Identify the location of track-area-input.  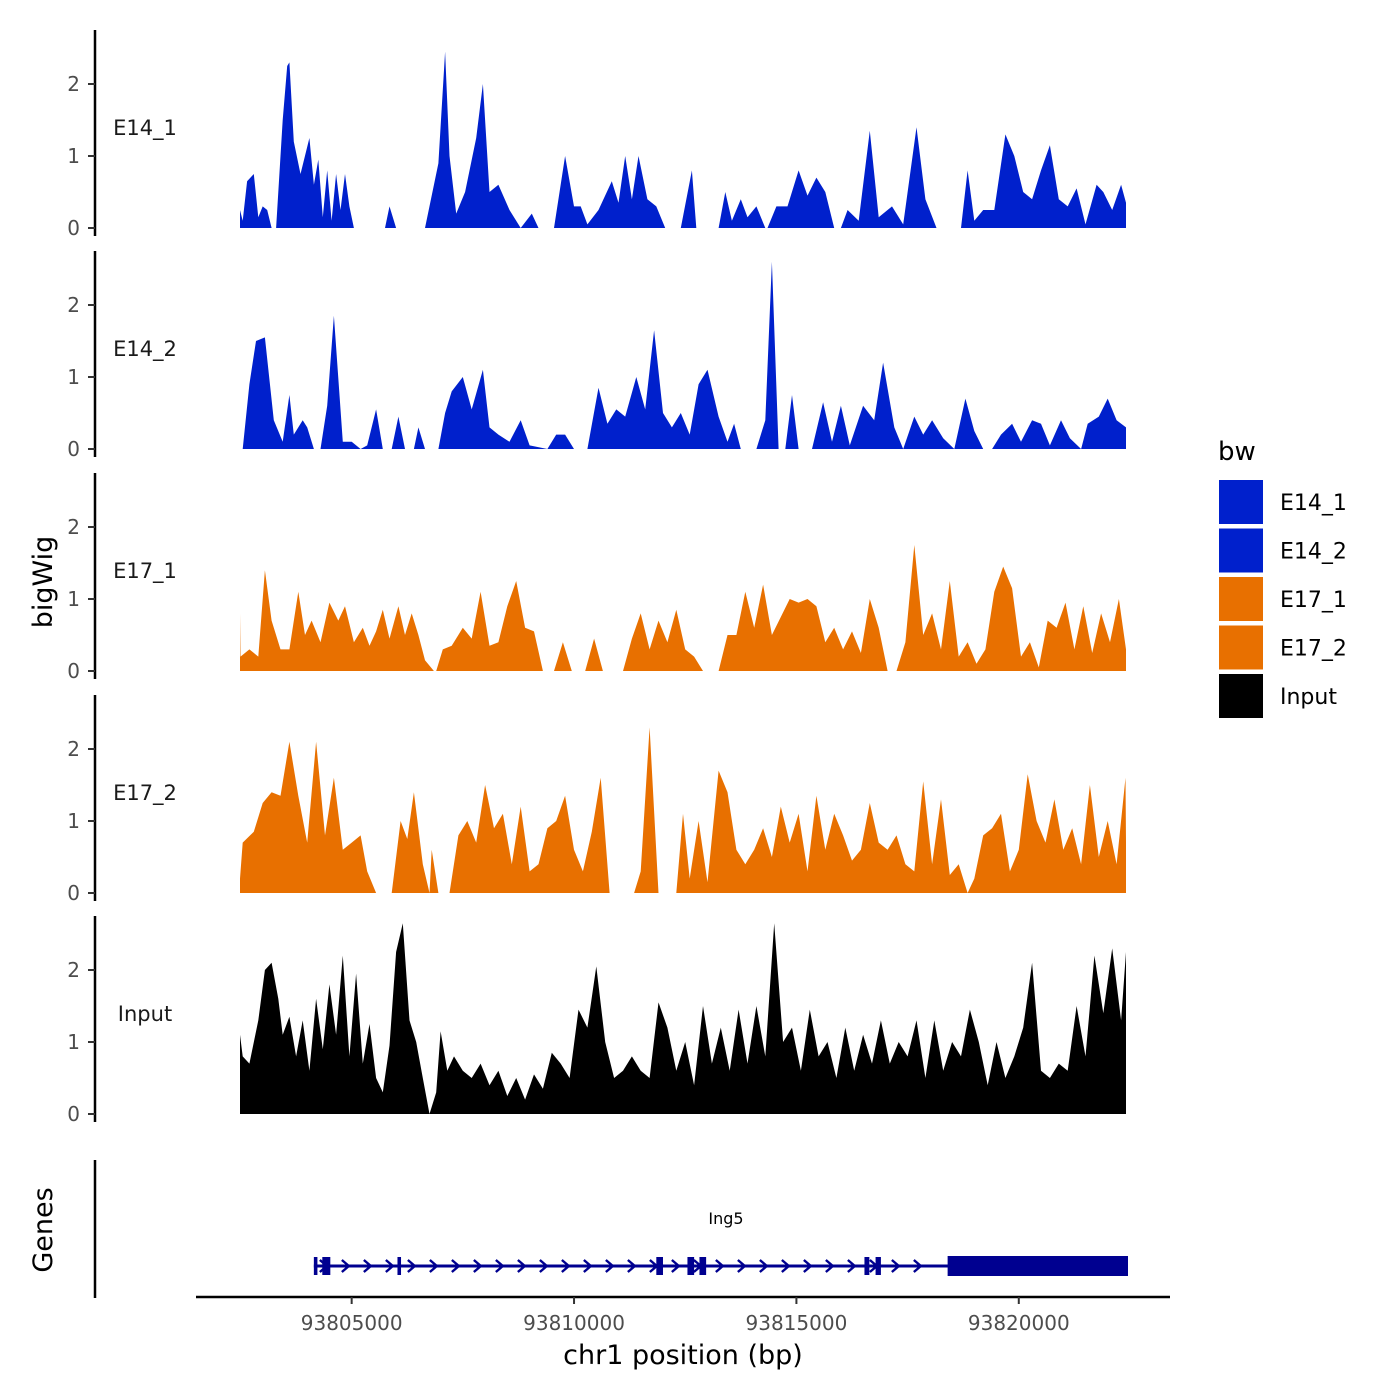
(683, 1018).